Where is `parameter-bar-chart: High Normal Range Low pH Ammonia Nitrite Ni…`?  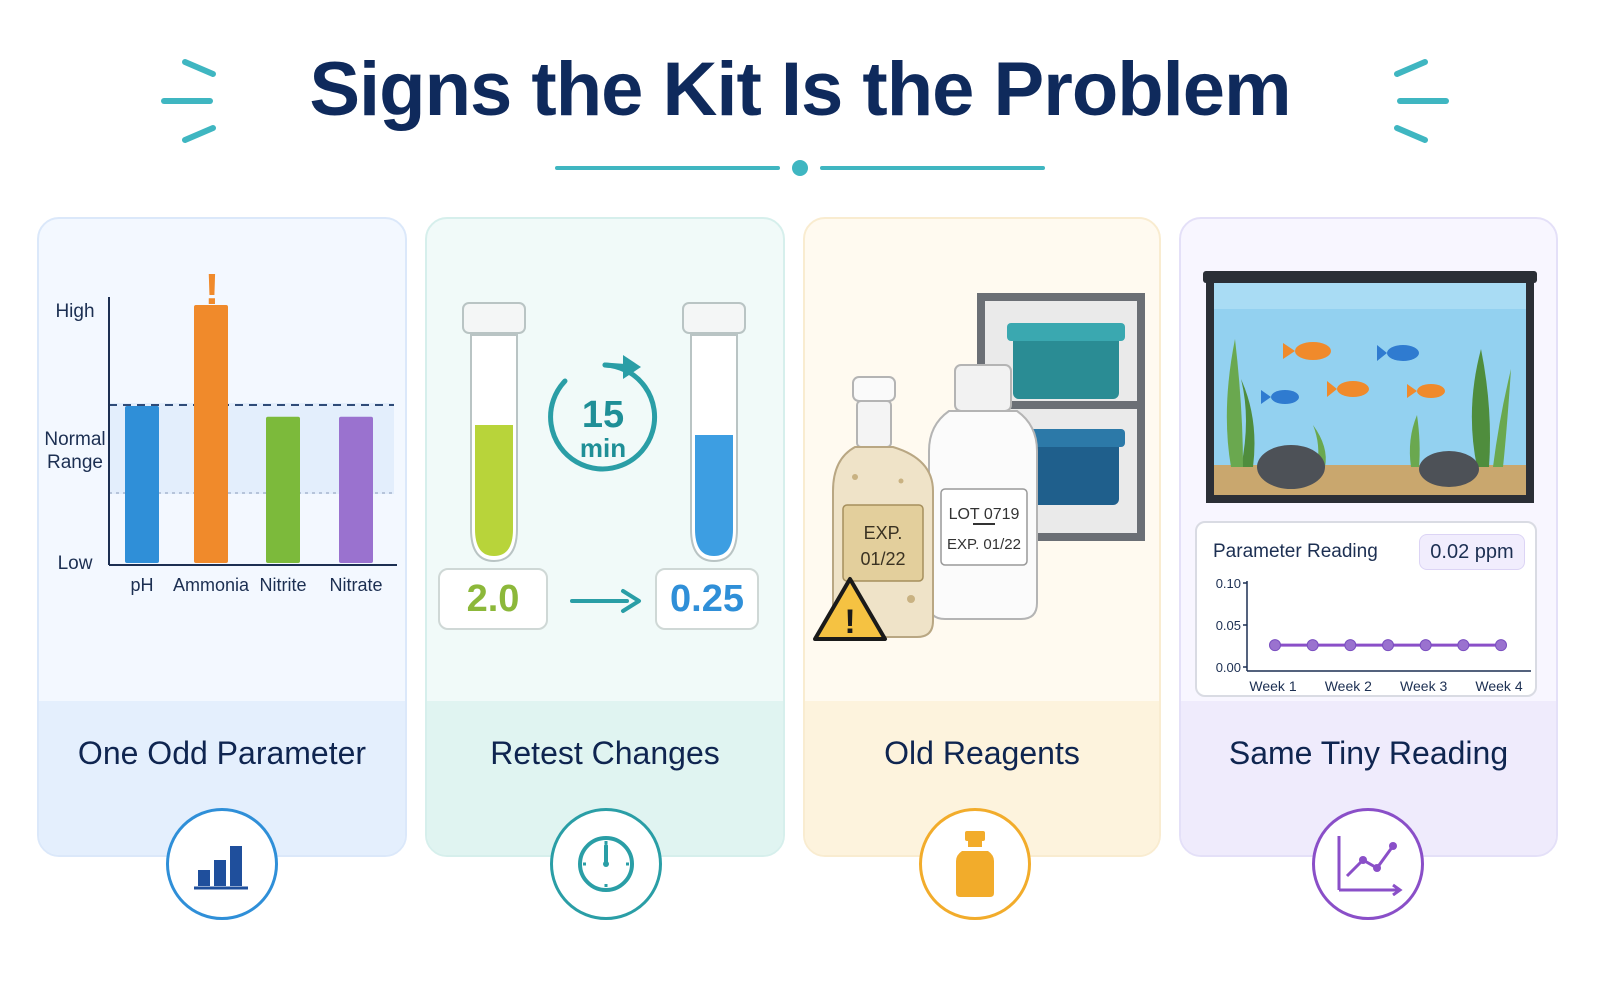
parameter-bar-chart: High Normal Range Low pH Ammonia Nitrite Ni… is located at coordinates (220, 430).